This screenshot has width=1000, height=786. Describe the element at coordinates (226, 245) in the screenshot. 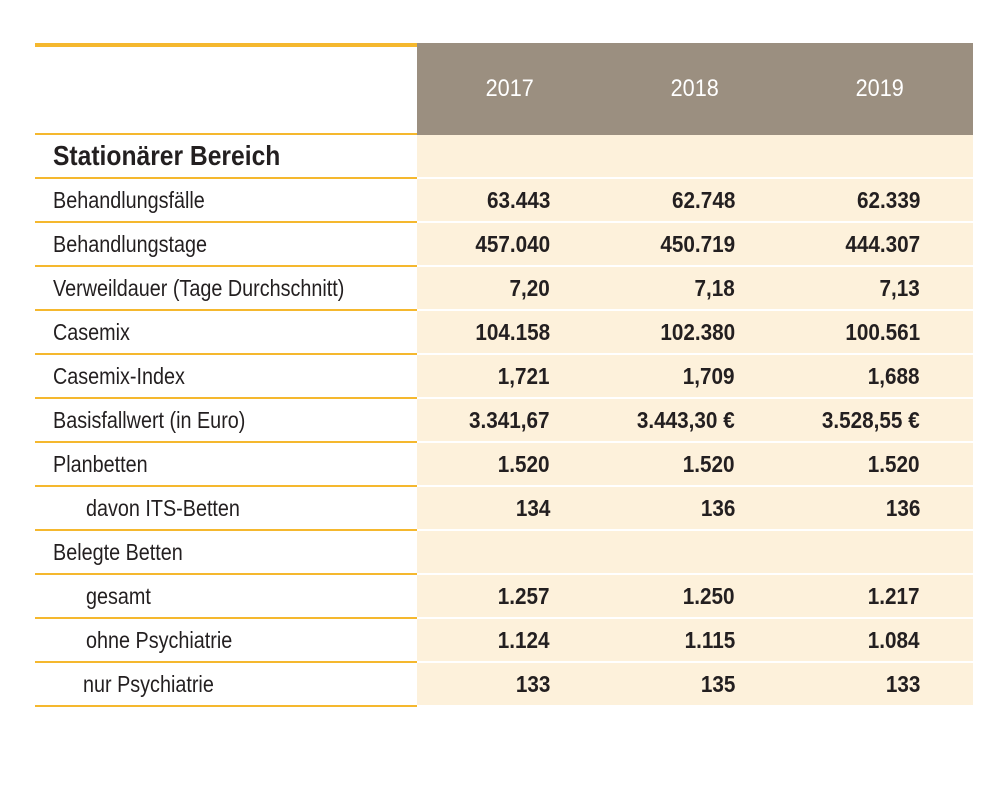

I see `row-label: Behandlungstage` at that location.